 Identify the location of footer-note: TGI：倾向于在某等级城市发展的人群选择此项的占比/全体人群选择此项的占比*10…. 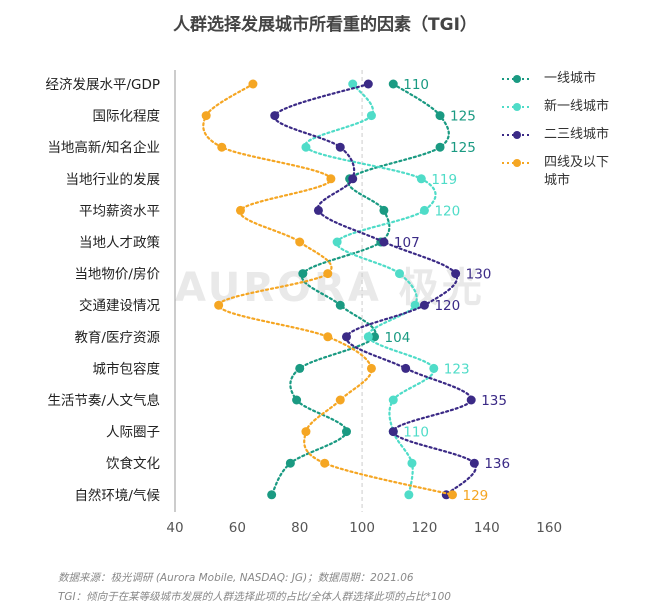
(254, 597).